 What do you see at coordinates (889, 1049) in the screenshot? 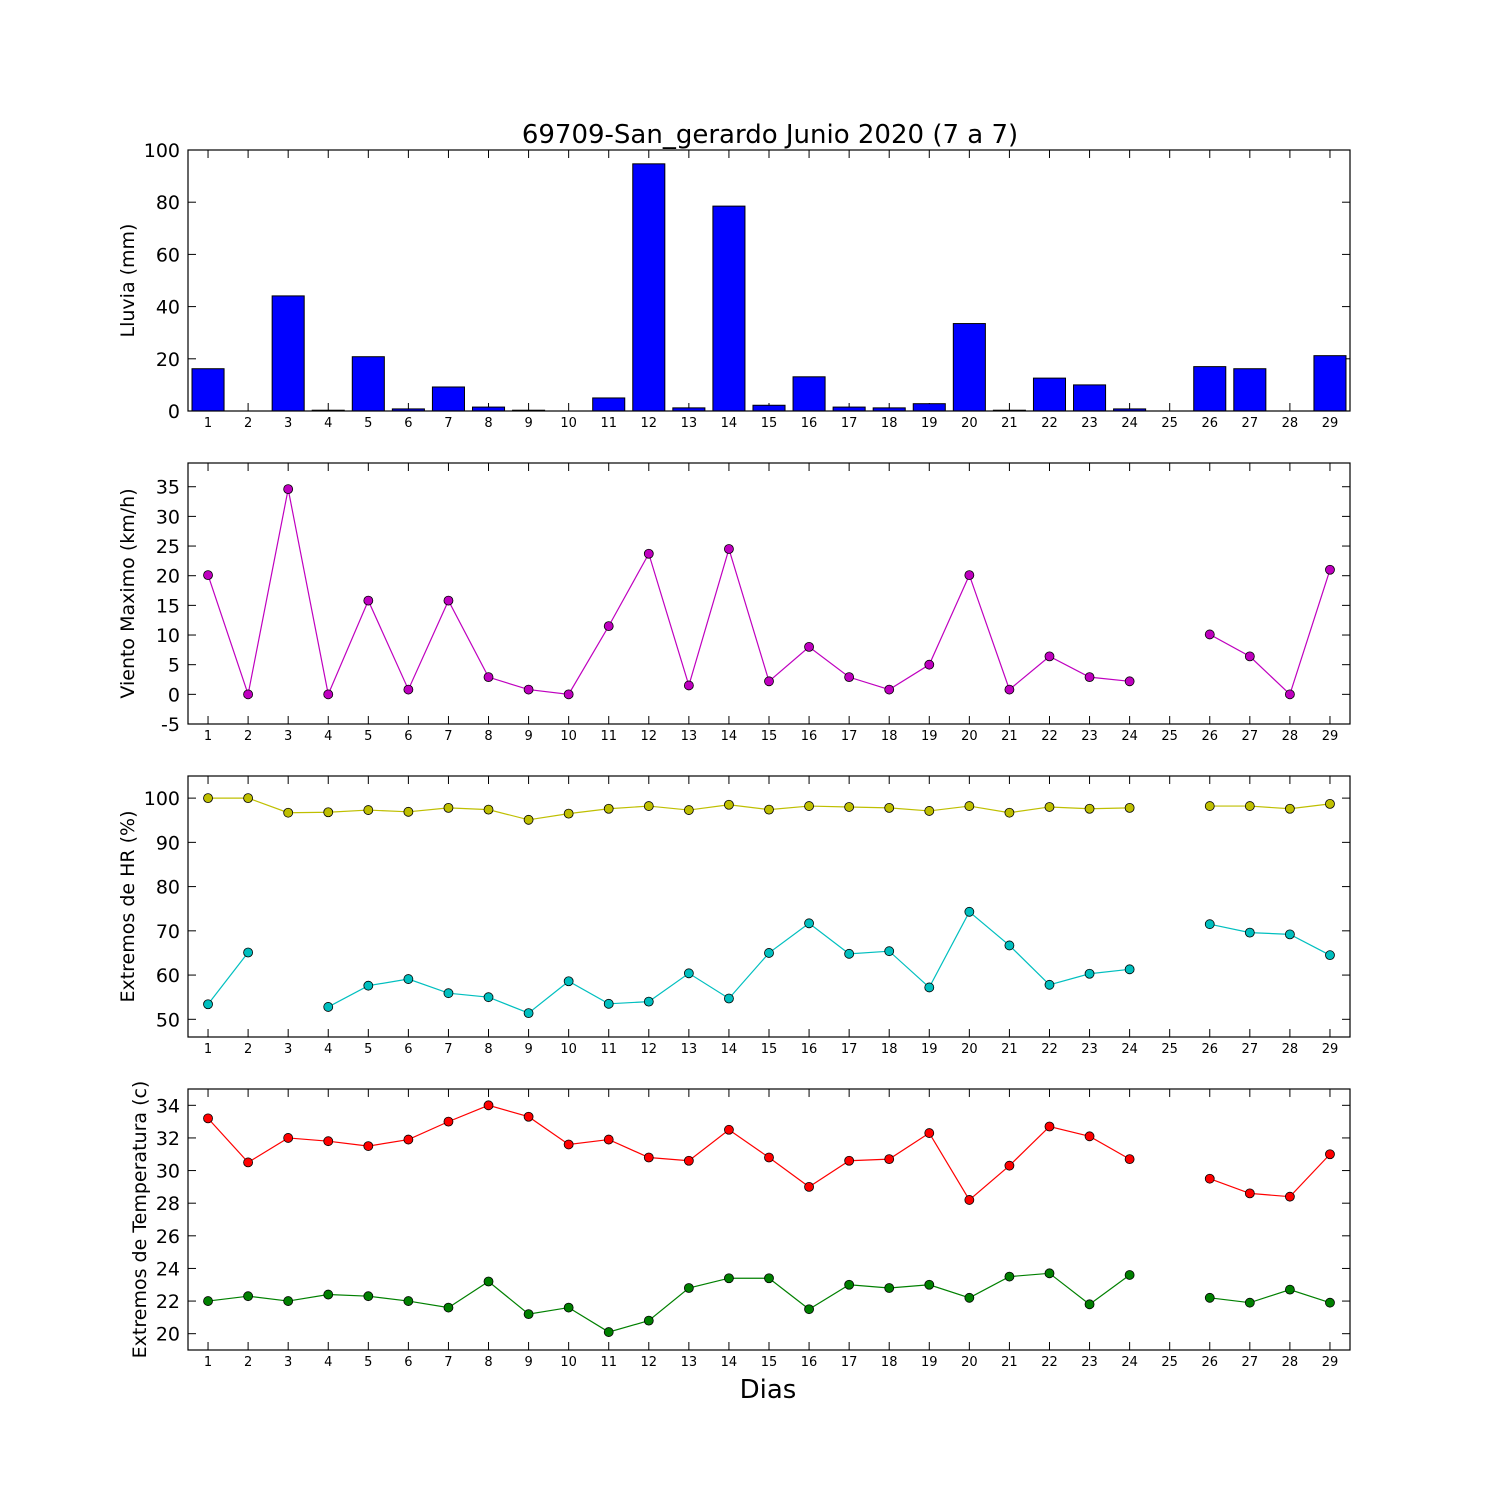
I see `x-tick-label: 18` at bounding box center [889, 1049].